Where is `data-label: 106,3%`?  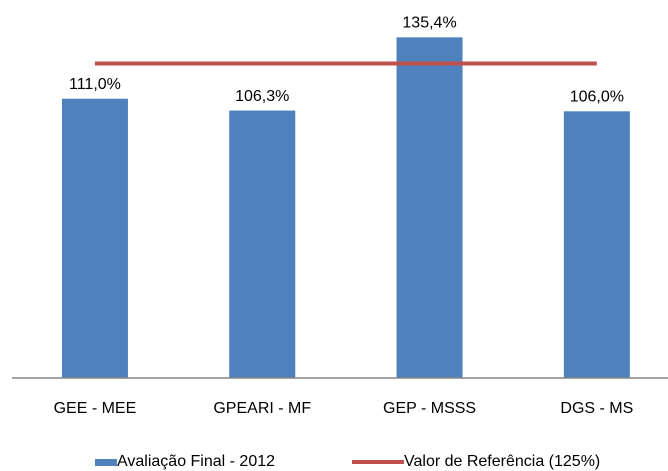 data-label: 106,3% is located at coordinates (262, 96).